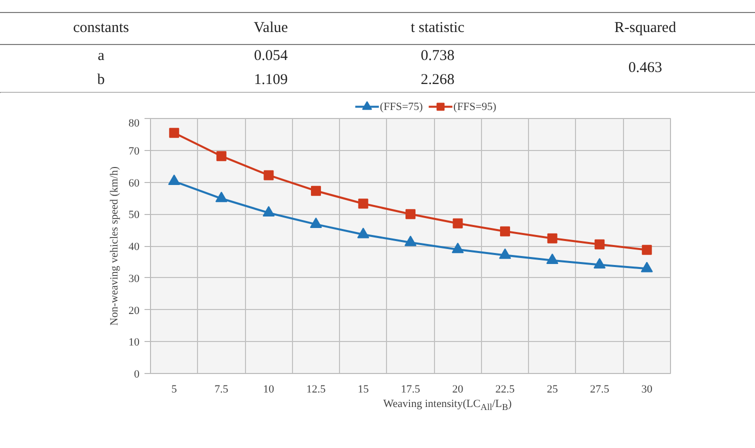 Image resolution: width=755 pixels, height=448 pixels. What do you see at coordinates (475, 106) in the screenshot?
I see `legend-label: (FFS=95)` at bounding box center [475, 106].